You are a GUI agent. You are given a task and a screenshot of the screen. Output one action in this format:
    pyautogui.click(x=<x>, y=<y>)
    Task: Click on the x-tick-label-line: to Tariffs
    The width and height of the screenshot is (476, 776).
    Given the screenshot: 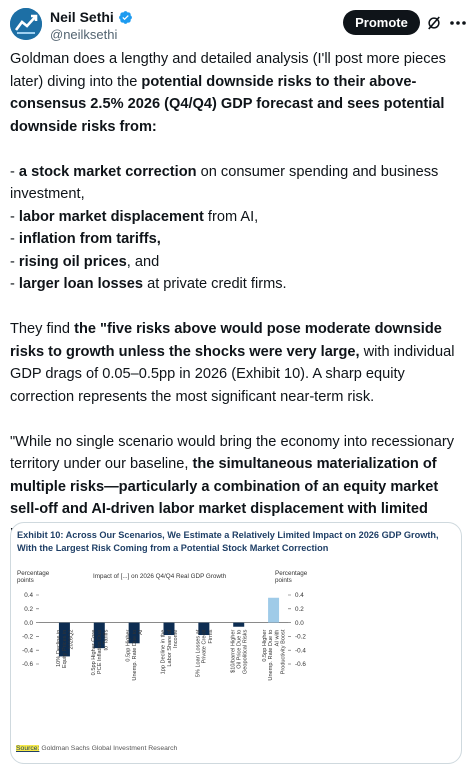 What is the action you would take?
    pyautogui.click(x=106, y=639)
    